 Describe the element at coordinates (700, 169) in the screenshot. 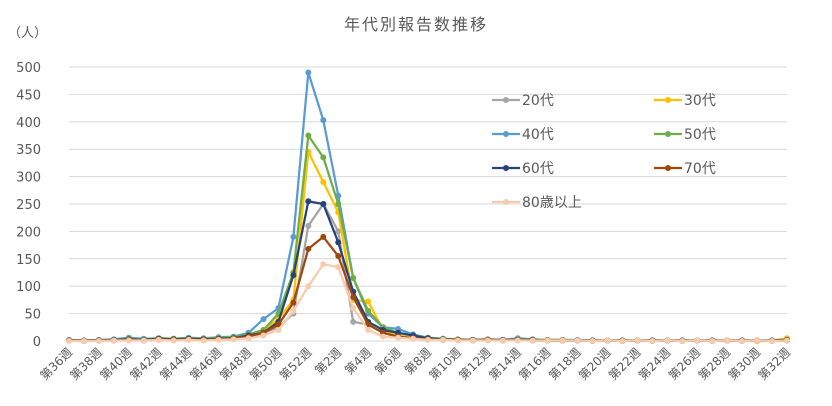

I see `legend-label: 70代` at that location.